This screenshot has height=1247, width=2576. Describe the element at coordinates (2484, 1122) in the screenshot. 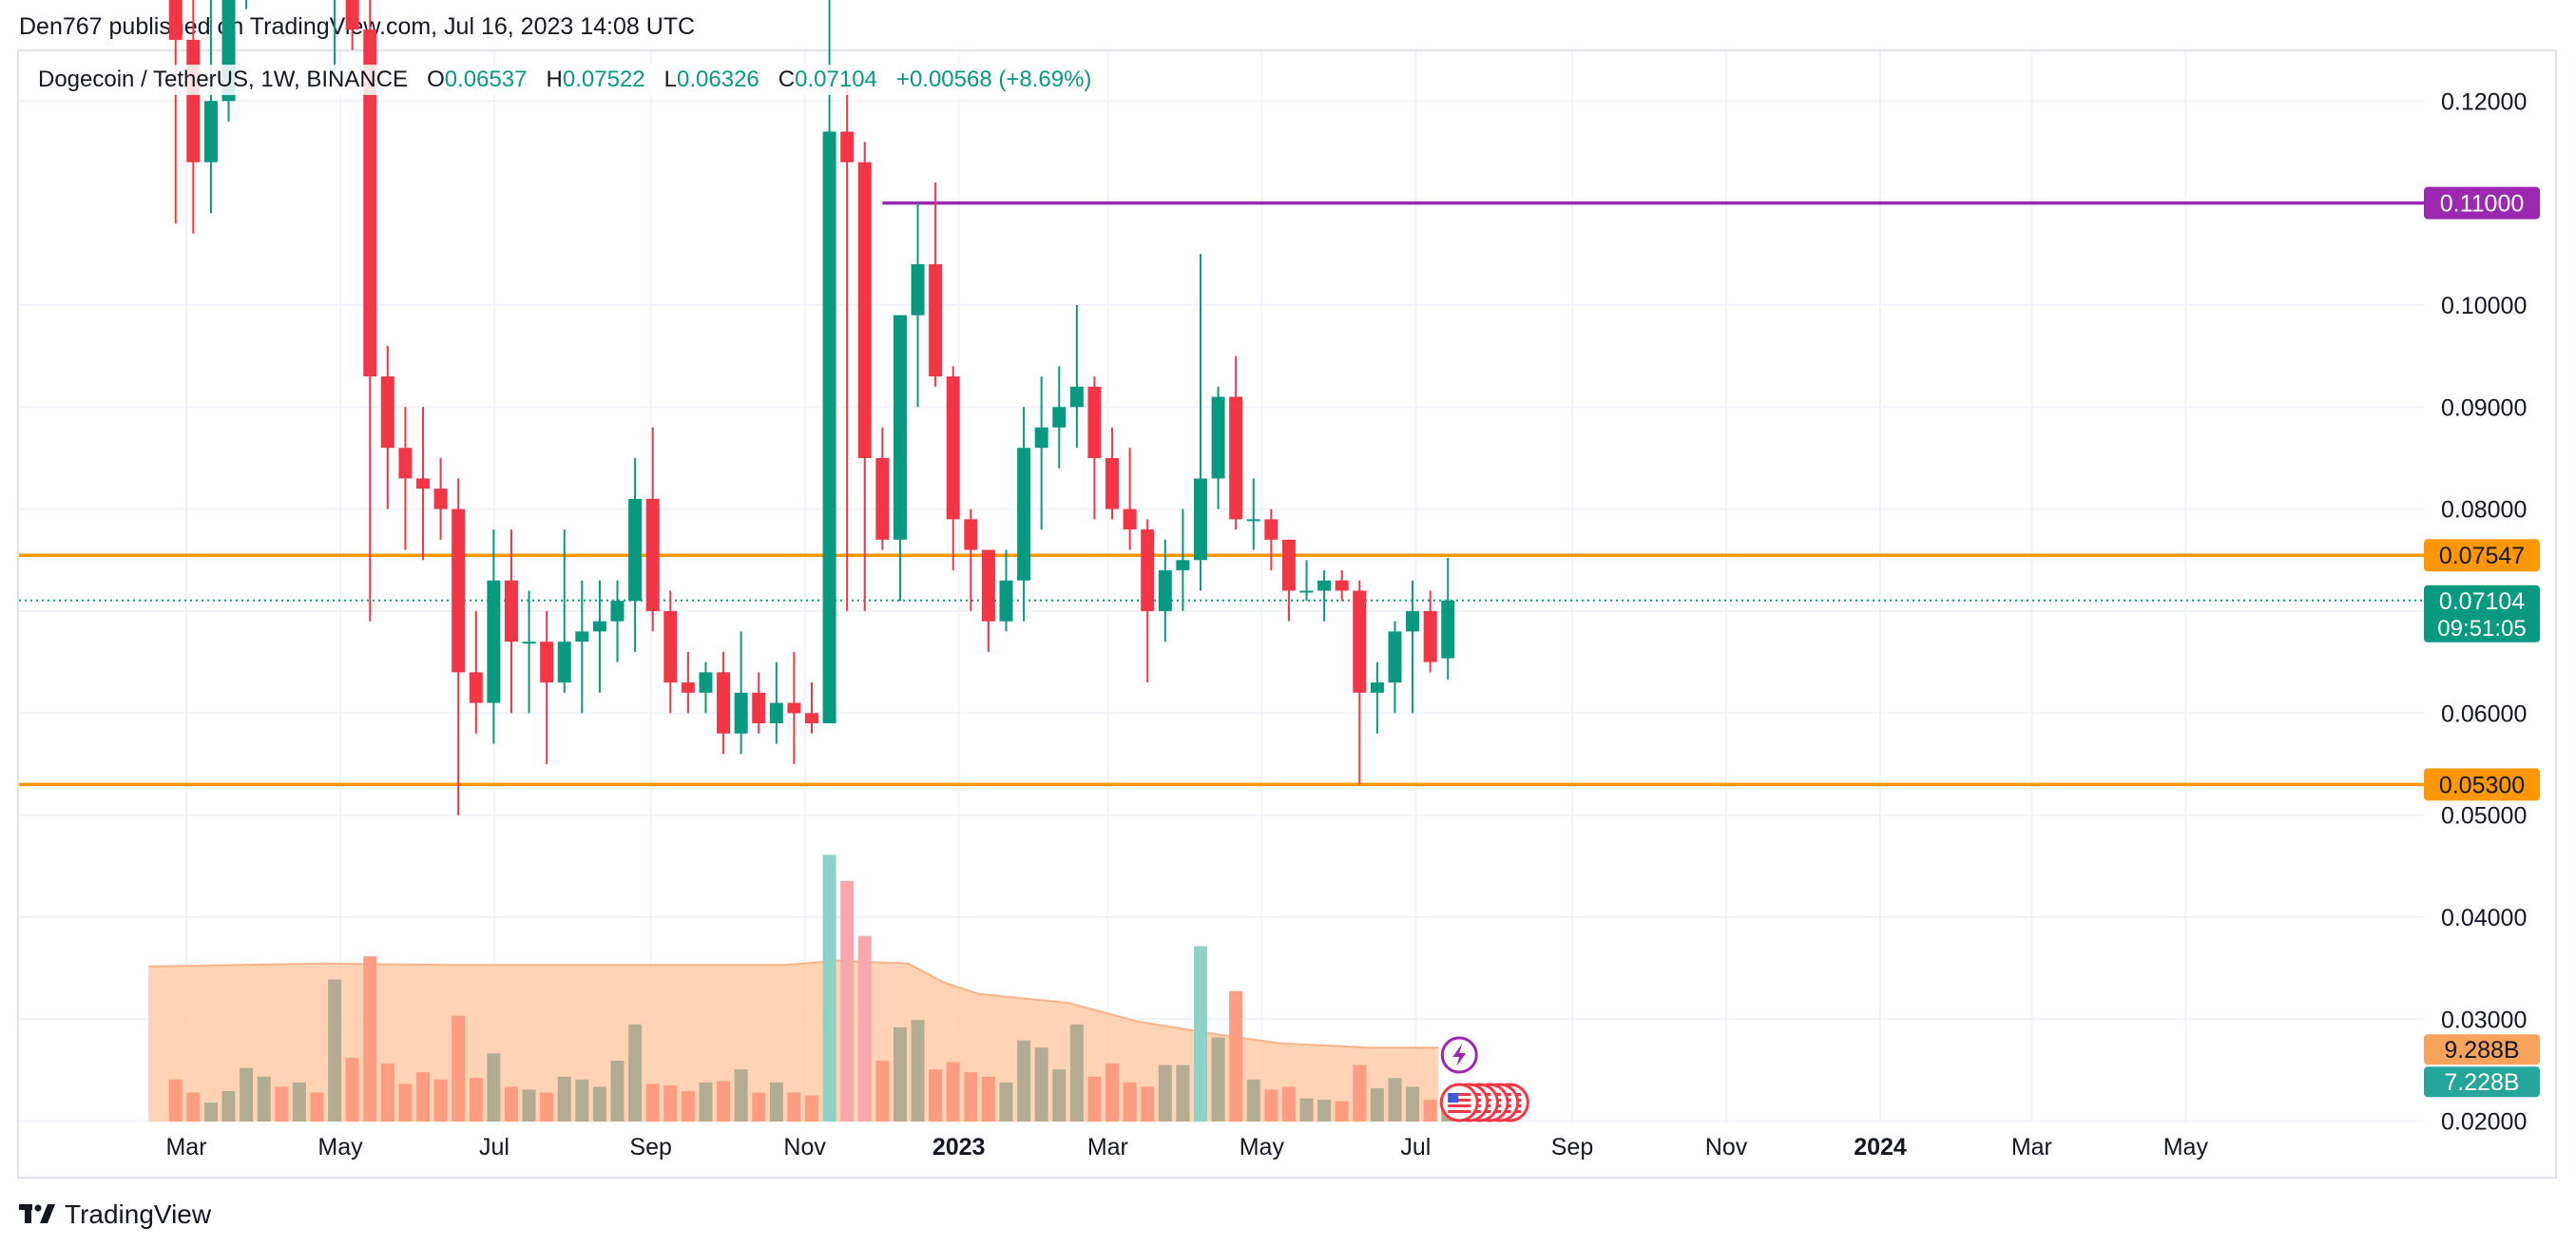

I see `price-tick-label: 0.02000` at that location.